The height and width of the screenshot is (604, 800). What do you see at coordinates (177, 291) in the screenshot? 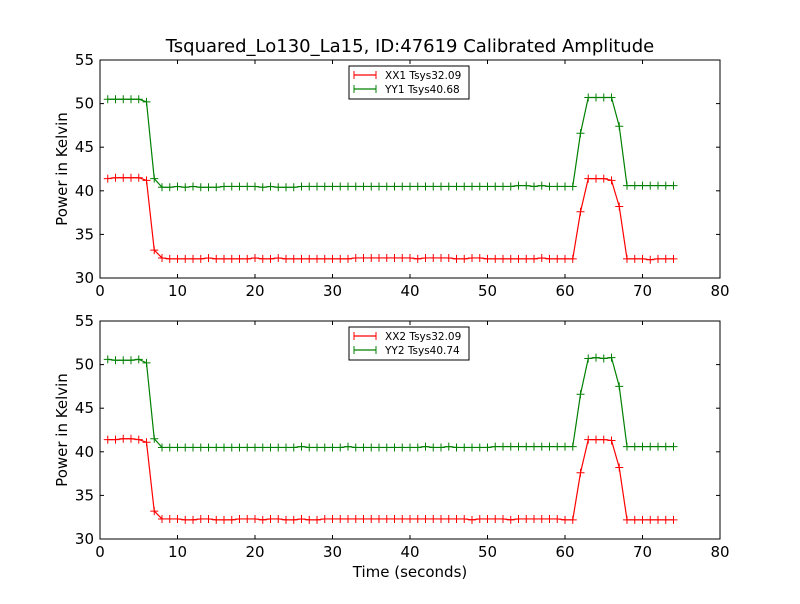
I see `x-tick-label: 10` at bounding box center [177, 291].